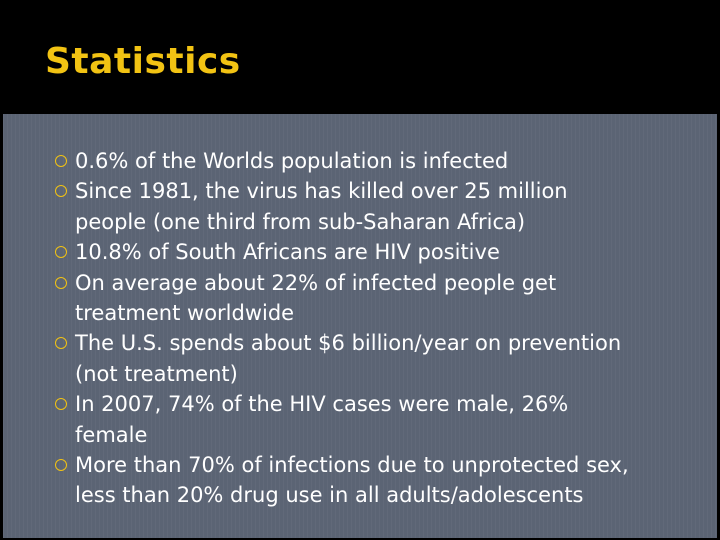 This screenshot has width=720, height=540. I want to click on slide-title: Statistics, so click(143, 61).